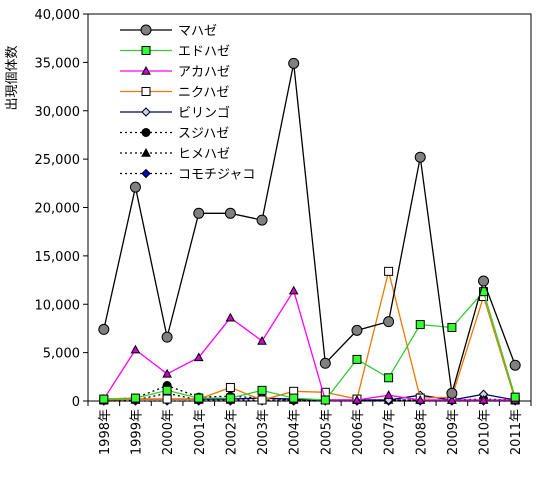 The height and width of the screenshot is (483, 540). I want to click on x-tick-label: 2003年, so click(263, 432).